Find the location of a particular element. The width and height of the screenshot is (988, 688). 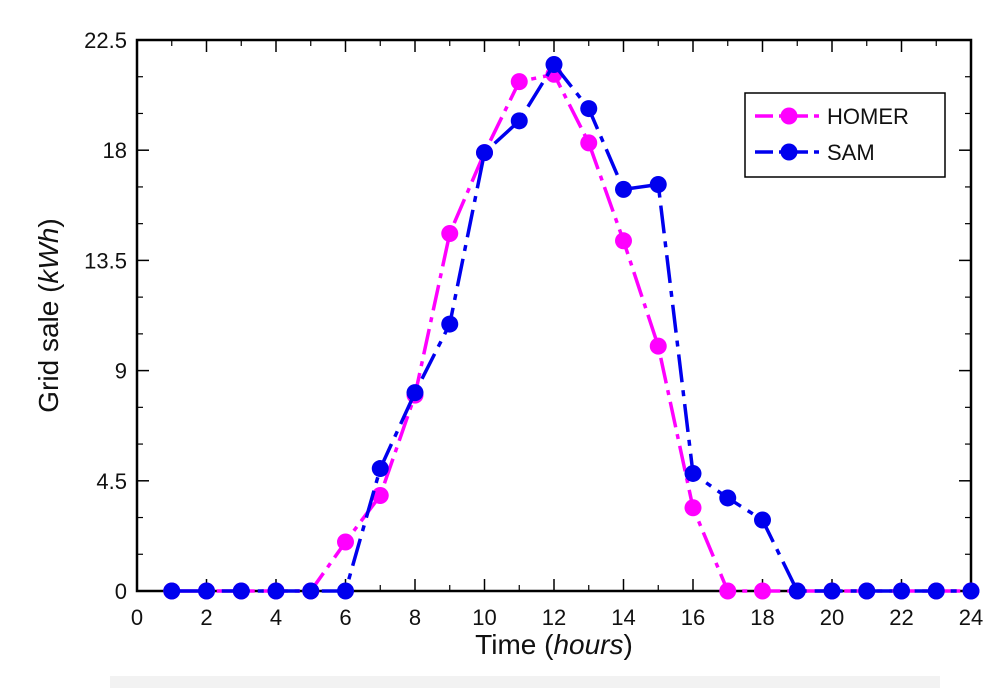

y-tick-label: 18 is located at coordinates (115, 150).